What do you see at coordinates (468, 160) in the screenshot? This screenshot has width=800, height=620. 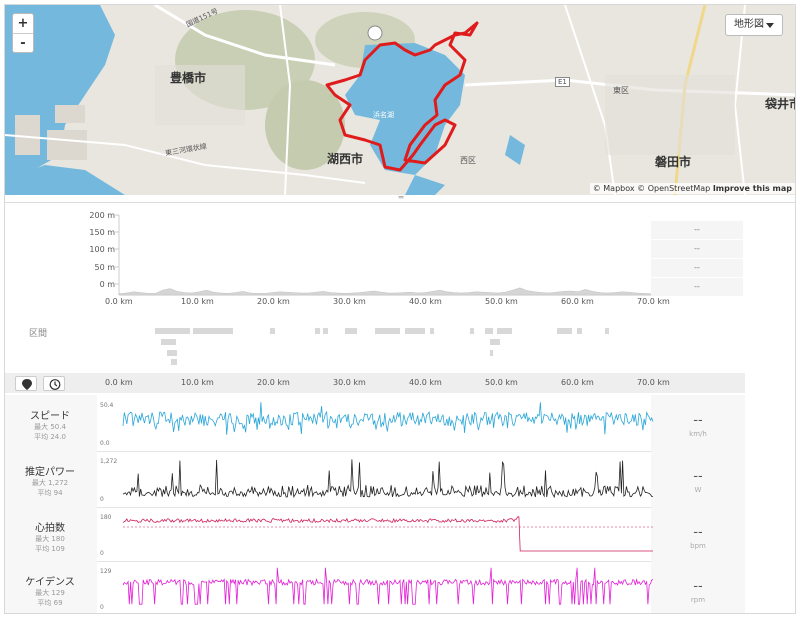 I see `map-label-nishi: 西区` at bounding box center [468, 160].